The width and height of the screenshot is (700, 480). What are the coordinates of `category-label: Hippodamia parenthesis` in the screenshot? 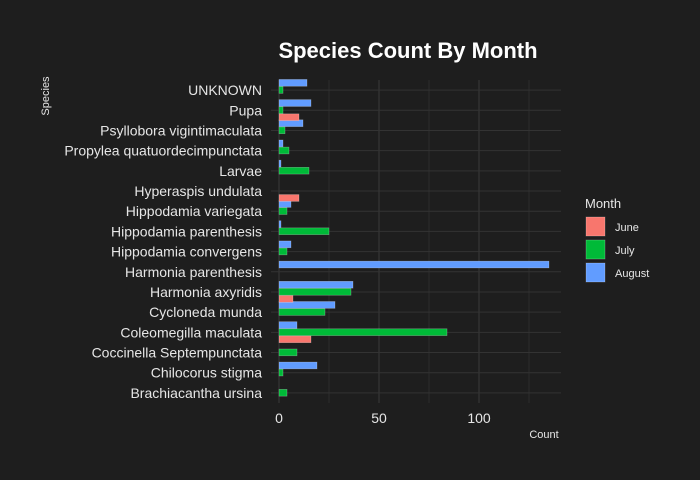 It's located at (186, 231).